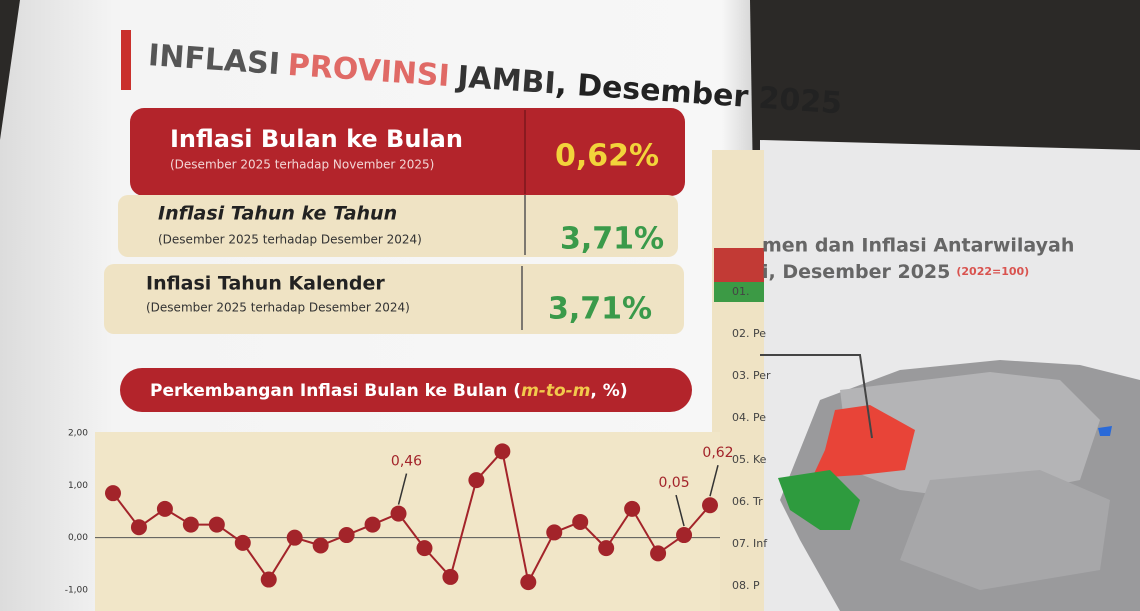 This screenshot has width=1140, height=611. I want to click on y-tick-label: 0,00, so click(78, 538).